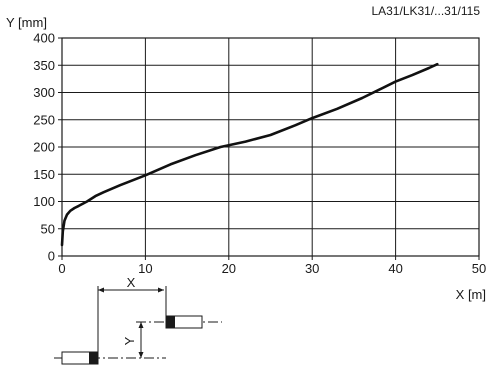 The width and height of the screenshot is (486, 374). What do you see at coordinates (145, 268) in the screenshot?
I see `tick-label-x-10: 10` at bounding box center [145, 268].